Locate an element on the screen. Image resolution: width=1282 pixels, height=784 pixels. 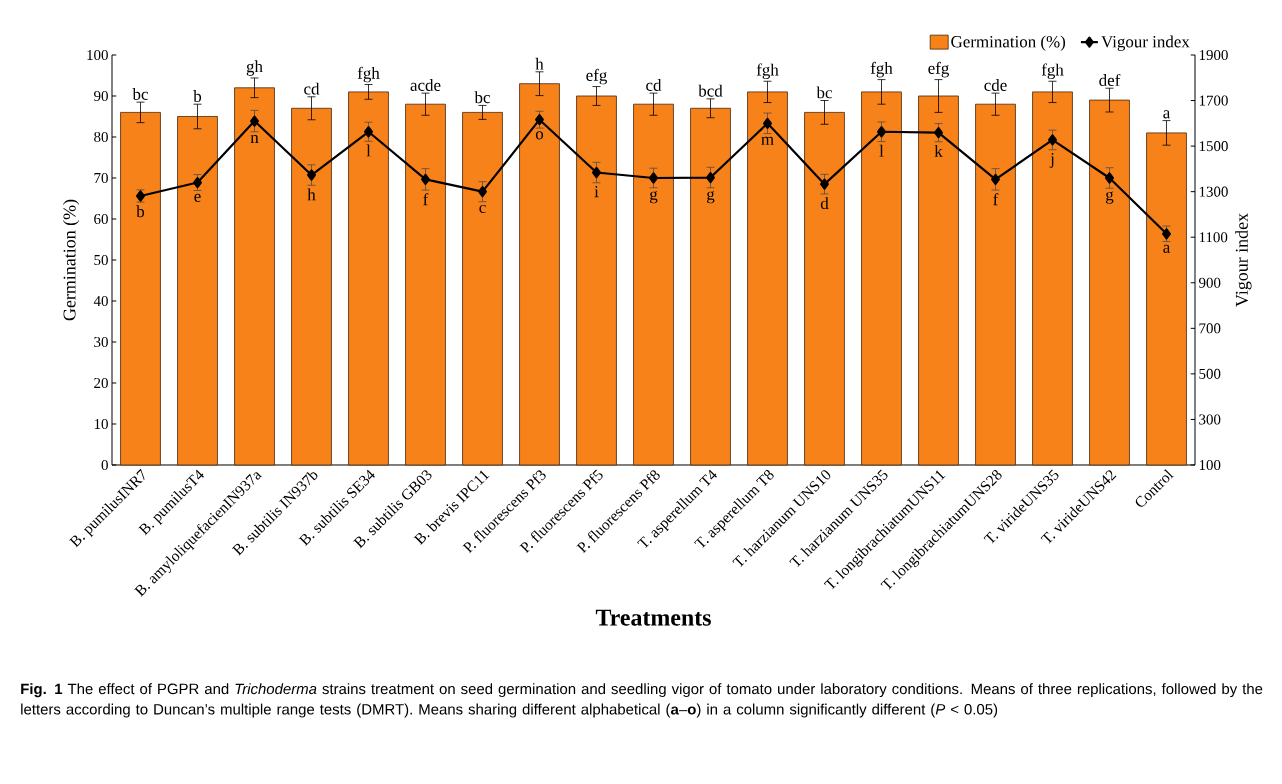
y2-tick-label: 1100 is located at coordinates (1213, 237).